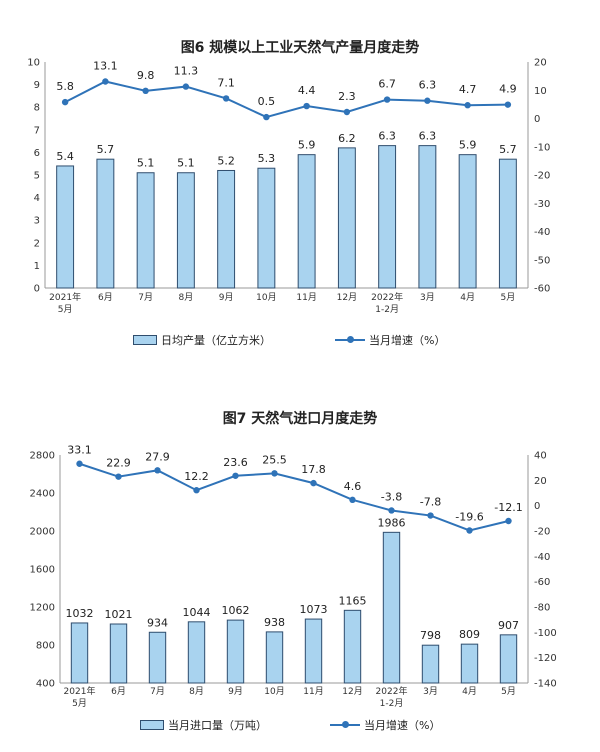 The image size is (600, 752). What do you see at coordinates (80, 691) in the screenshot?
I see `x-tick-label: 2021年` at bounding box center [80, 691].